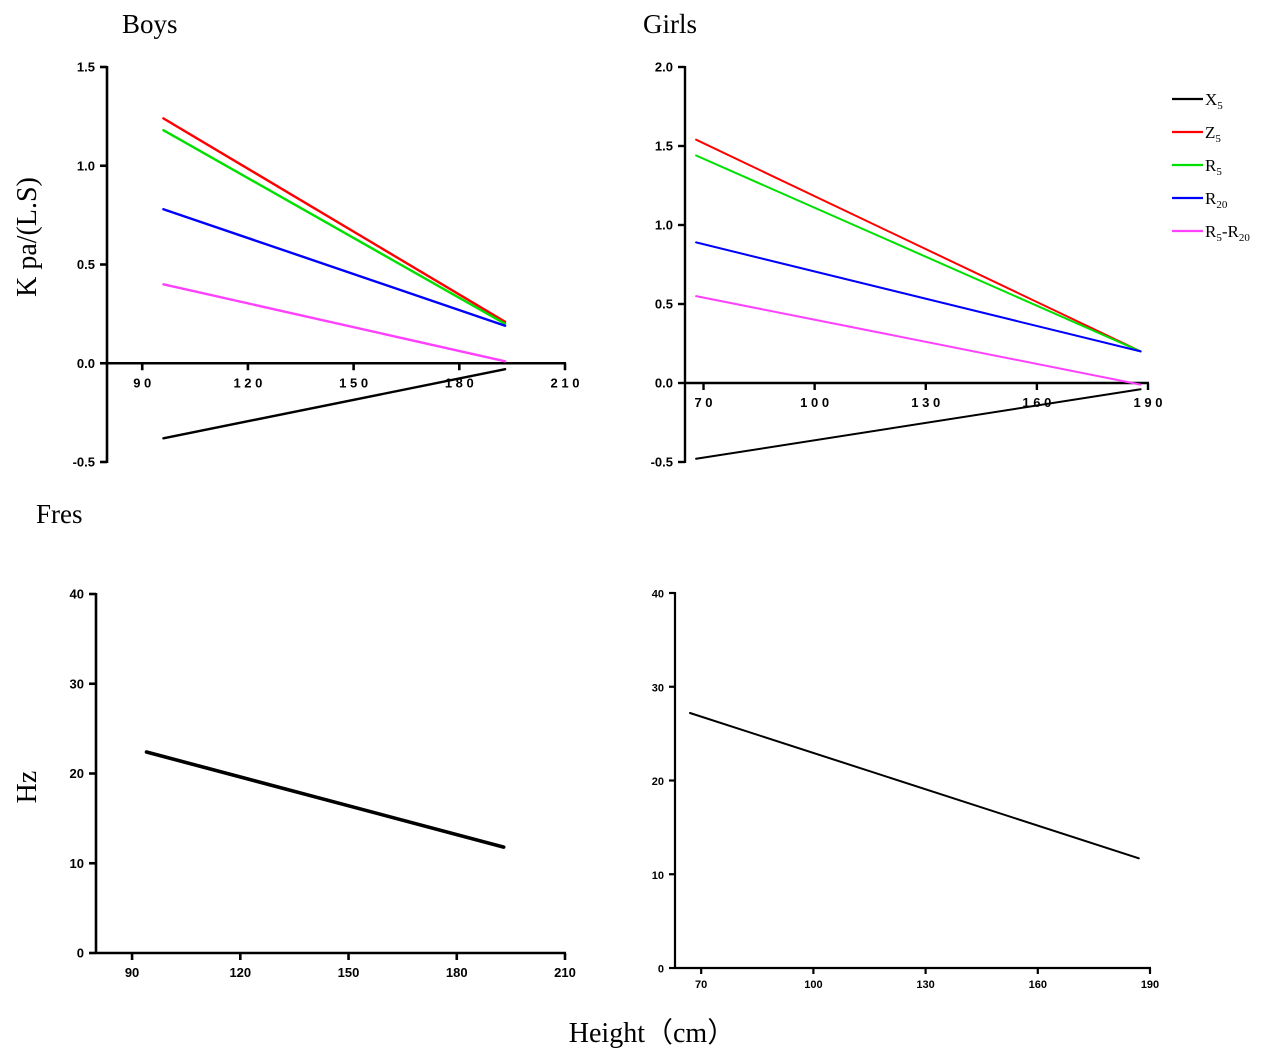 This screenshot has width=1279, height=1050. Describe the element at coordinates (813, 985) in the screenshot. I see `x-tick-label: 100` at that location.